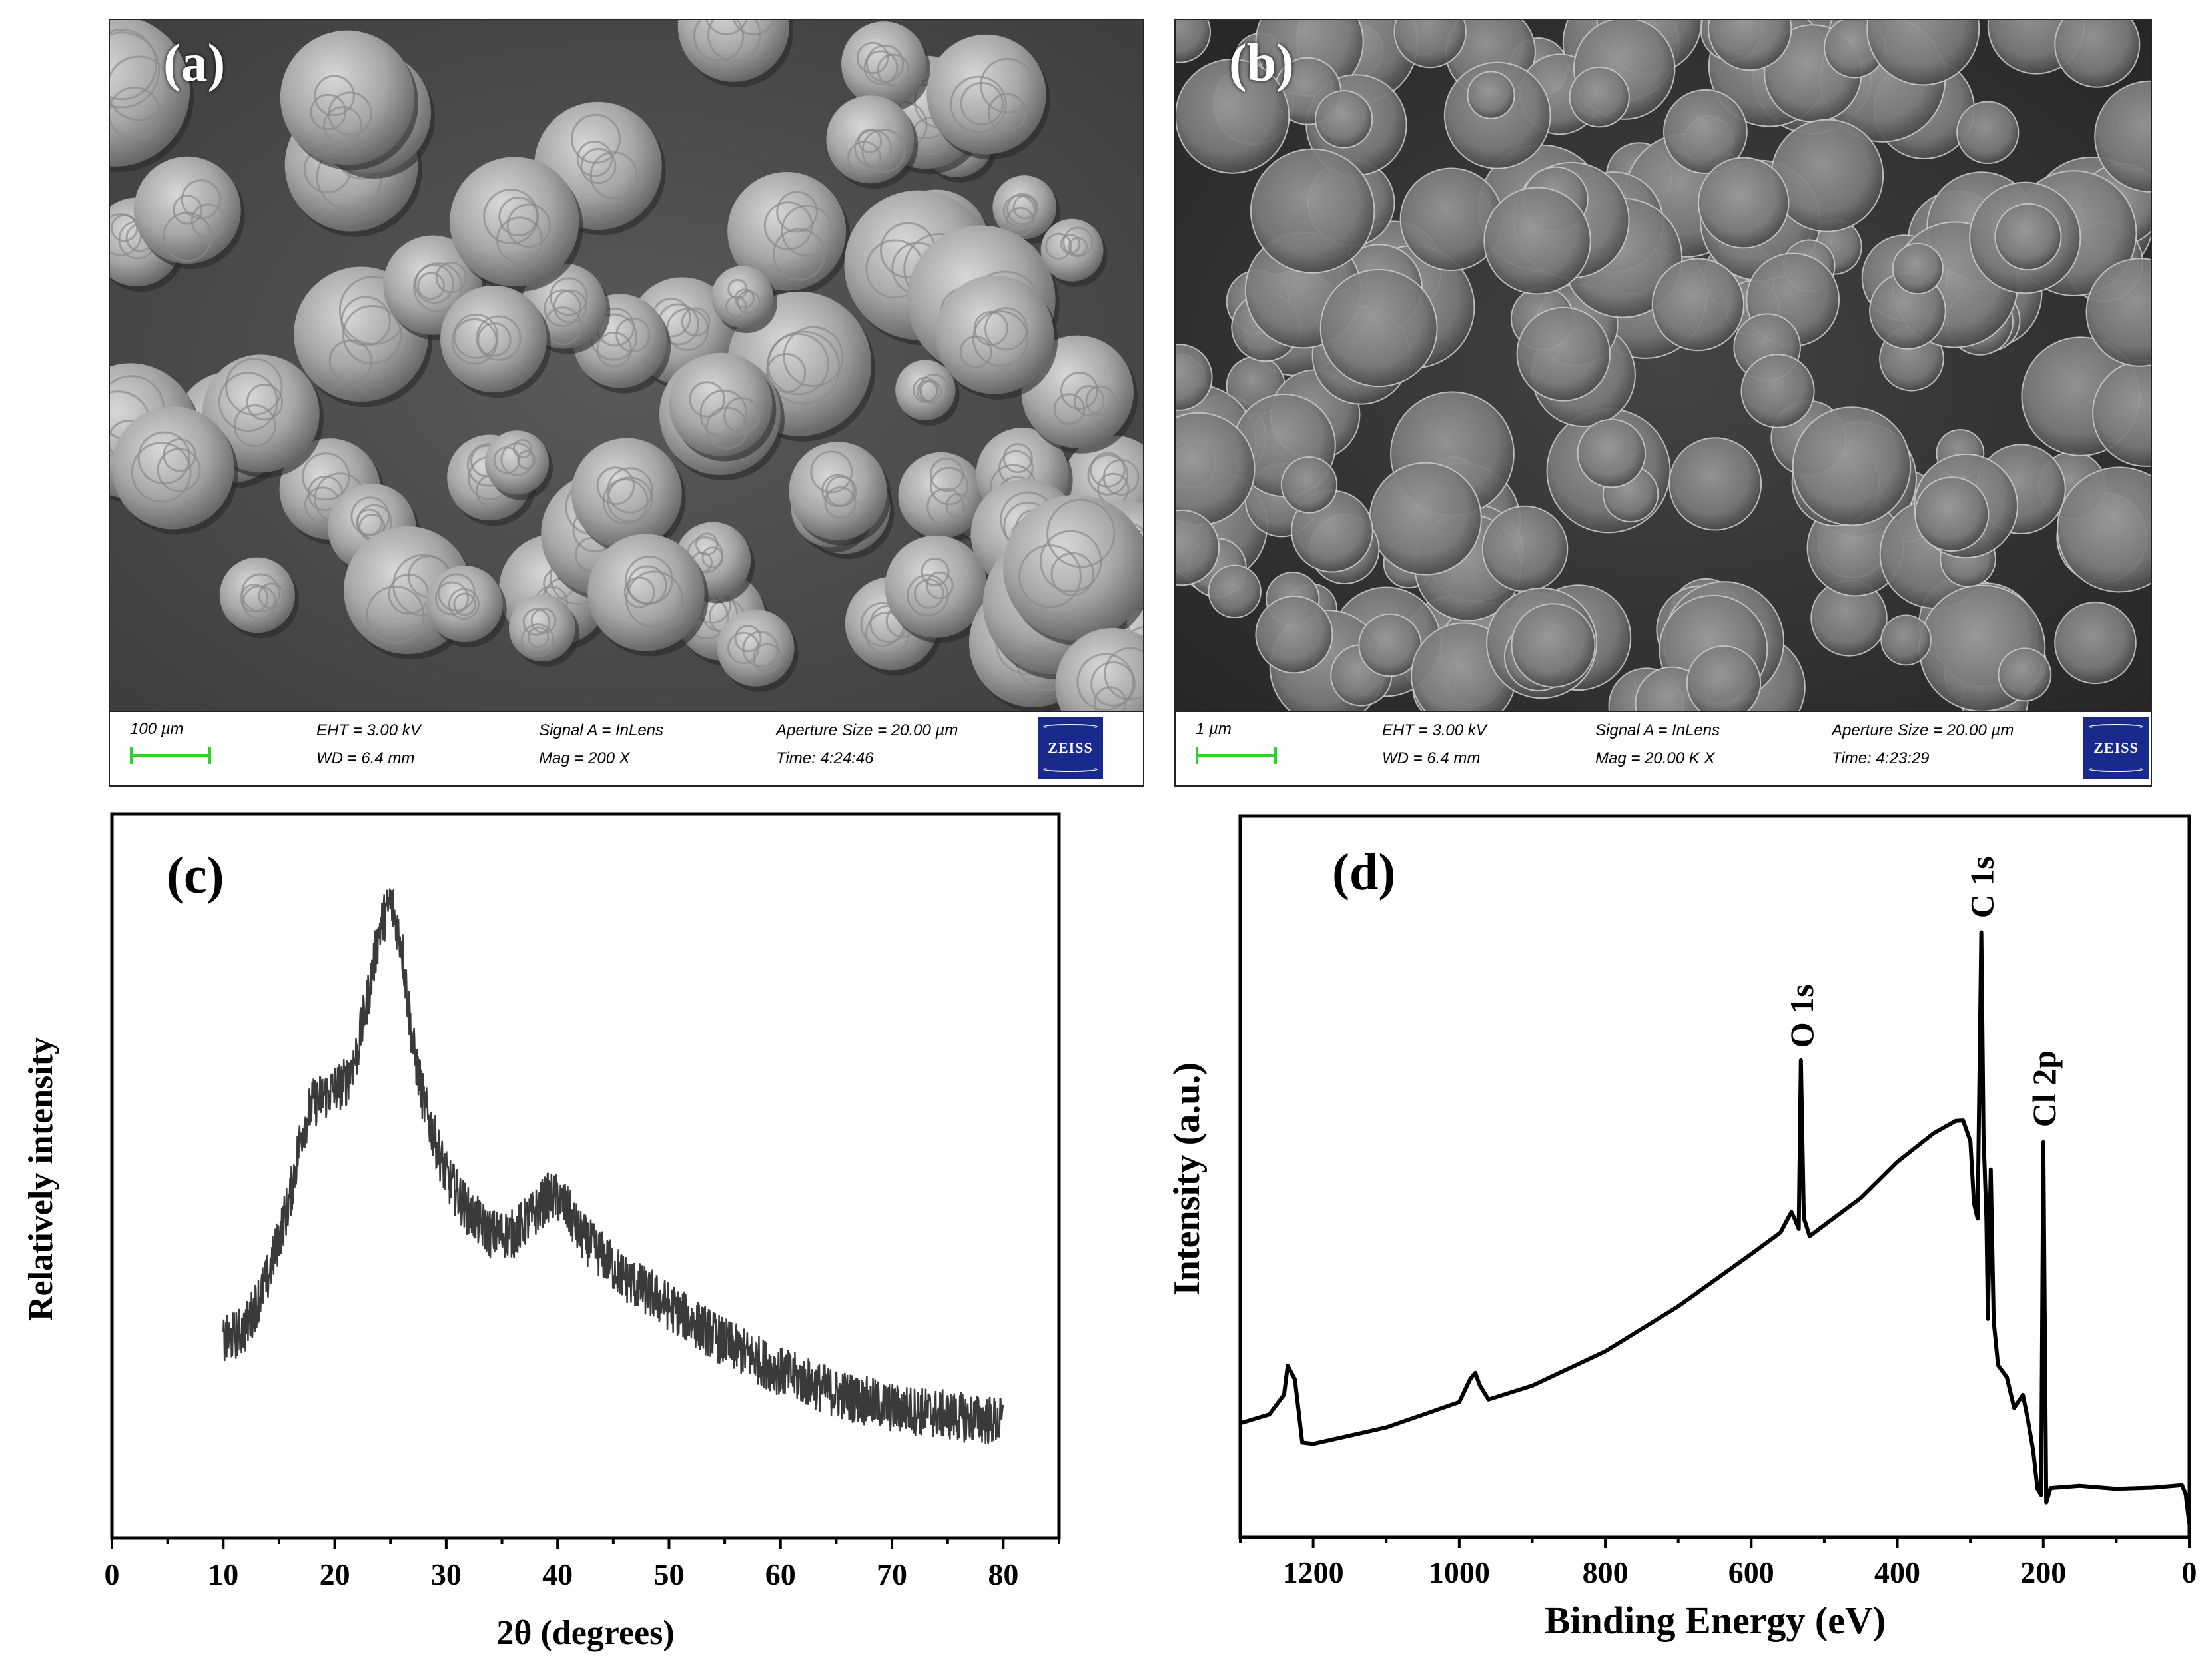 The height and width of the screenshot is (1660, 2212). What do you see at coordinates (1751, 1572) in the screenshot?
I see `xps-x-tick-label: 600` at bounding box center [1751, 1572].